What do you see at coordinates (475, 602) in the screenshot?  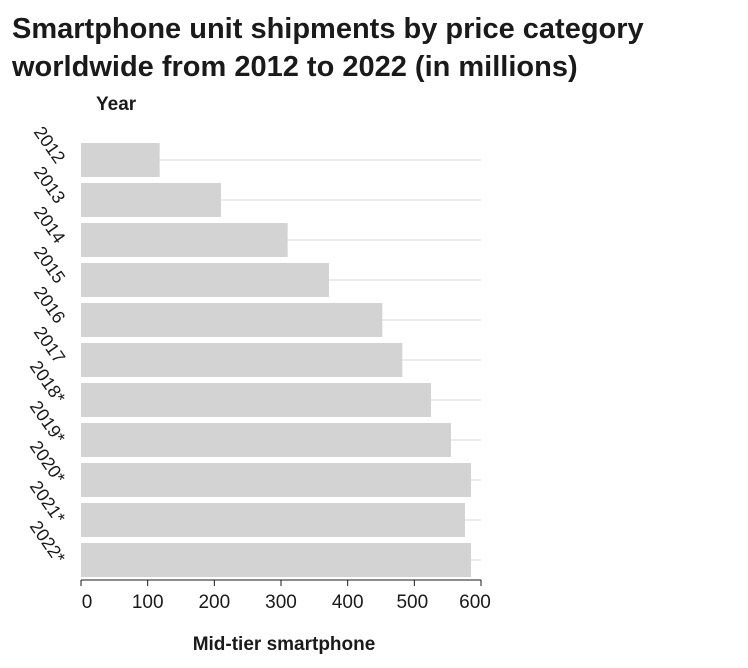 I see `x-tick-label: 600` at bounding box center [475, 602].